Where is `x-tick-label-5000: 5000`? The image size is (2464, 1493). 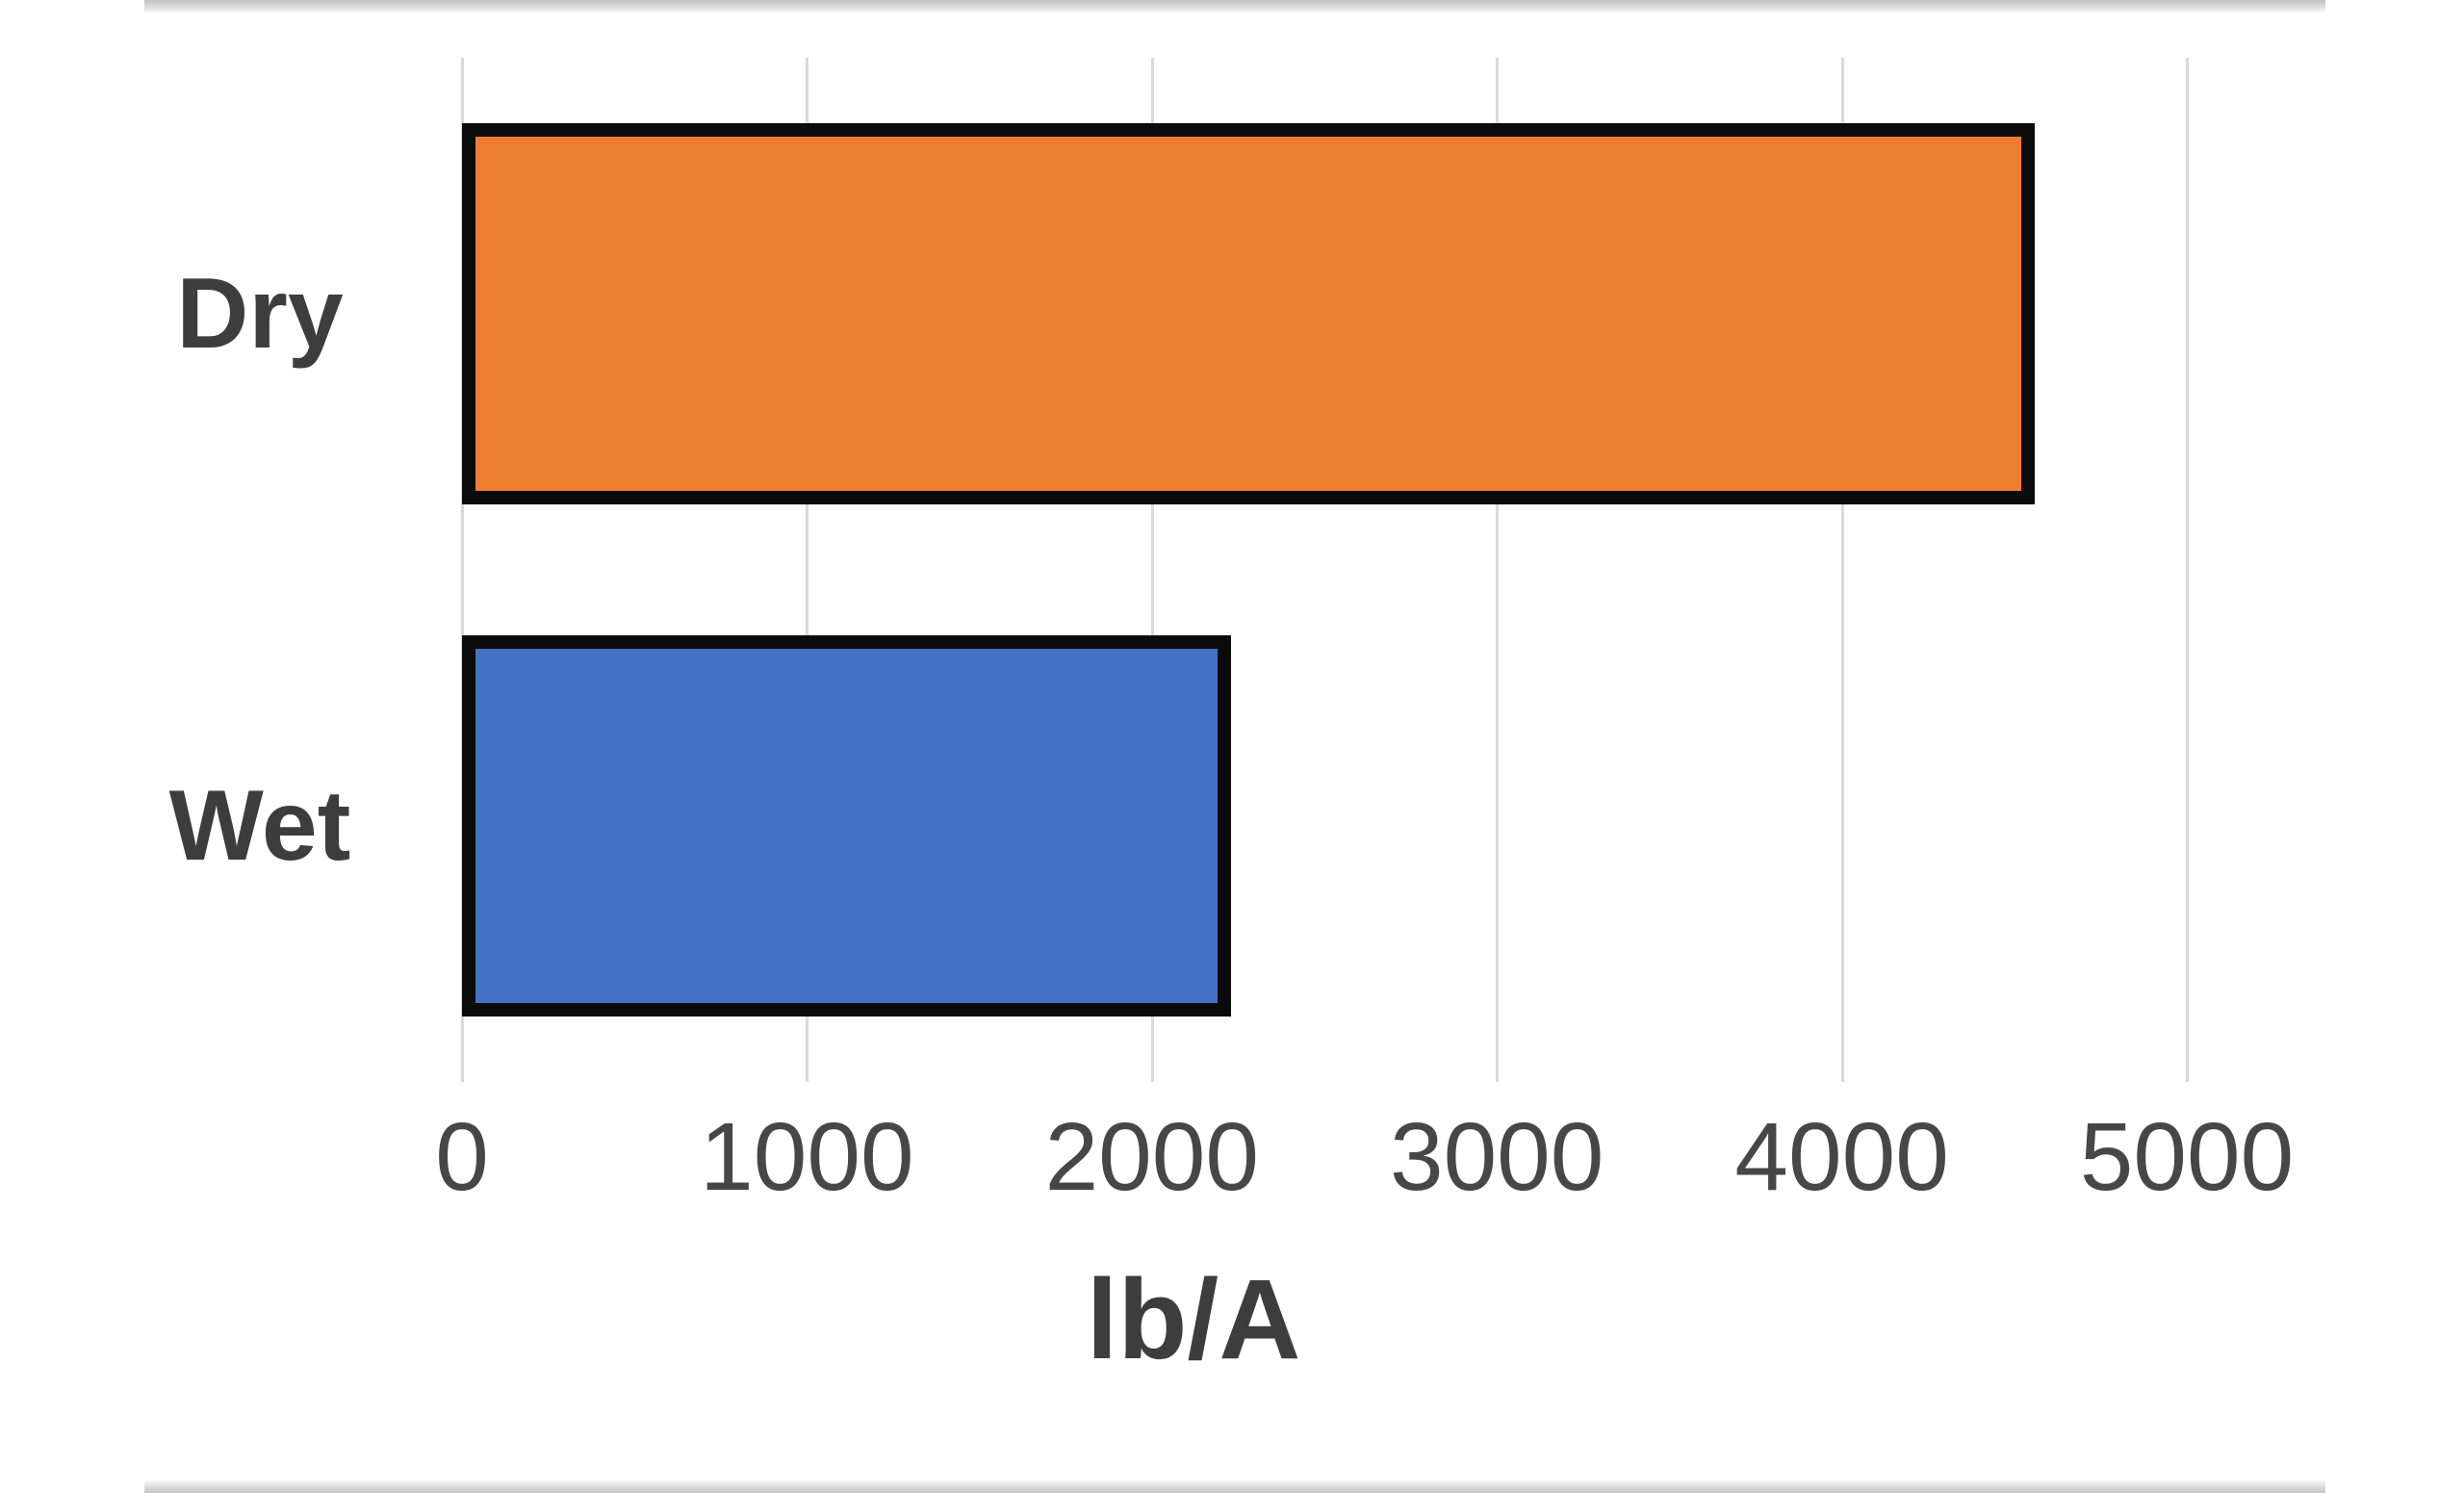 x-tick-label-5000: 5000 is located at coordinates (2187, 1157).